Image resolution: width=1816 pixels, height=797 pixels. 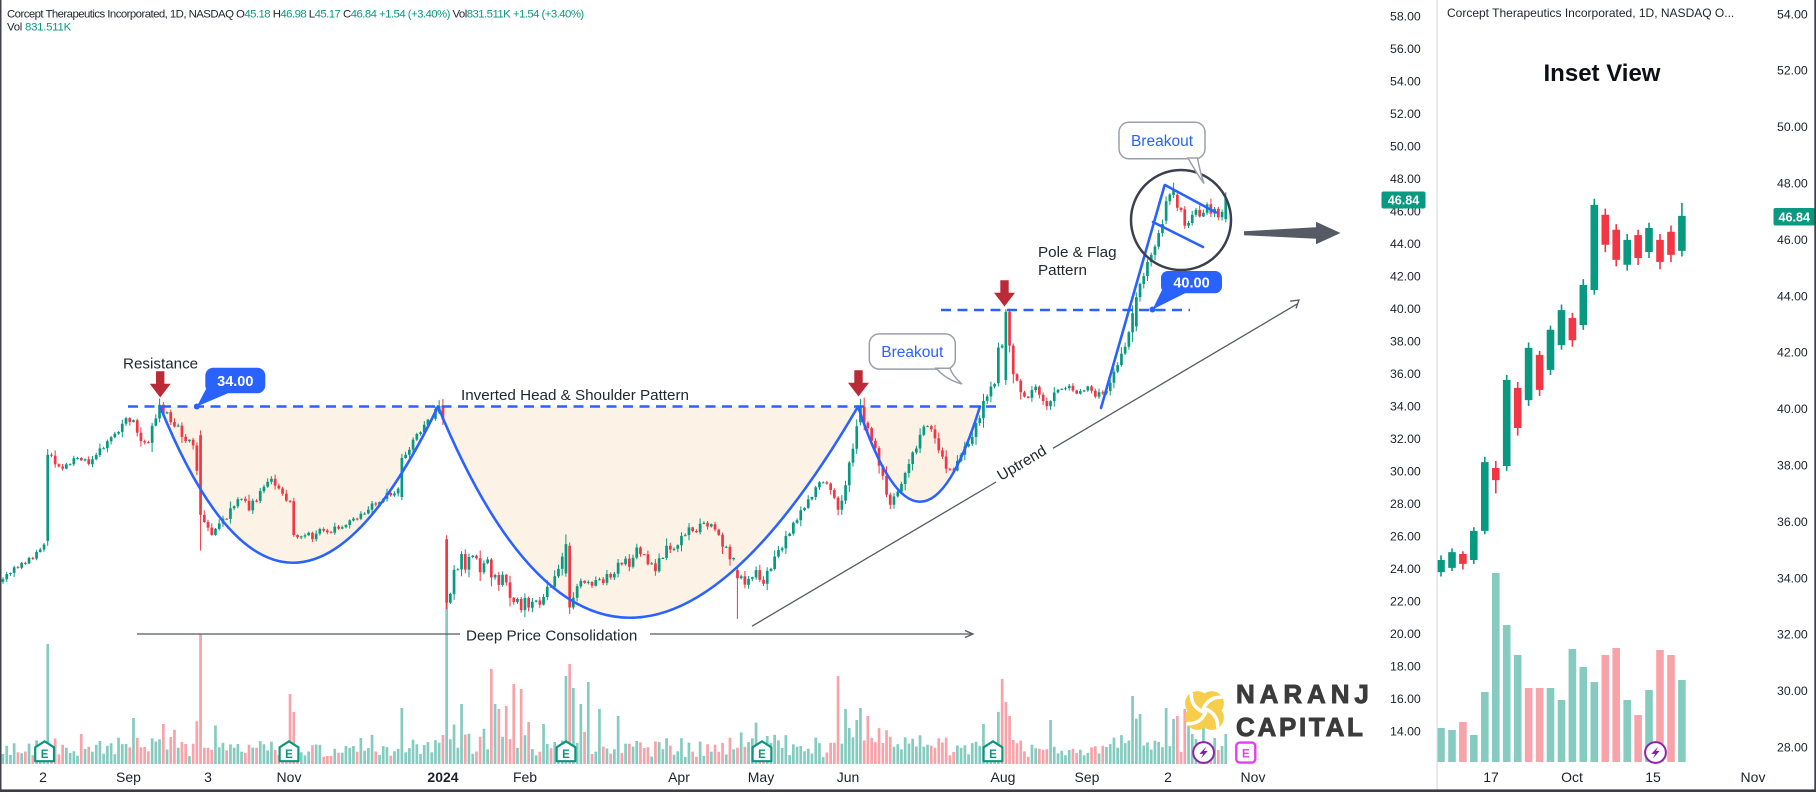 I want to click on svg-text: CAPITAL, so click(x=1301, y=727).